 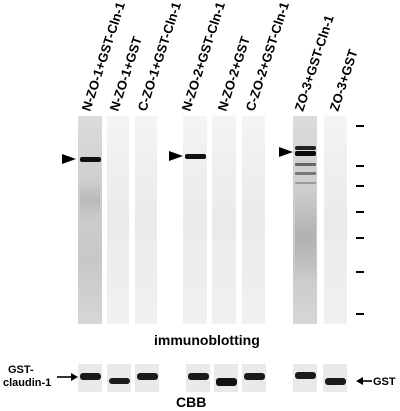 I want to click on band-lane-7-low2, so click(x=305, y=173).